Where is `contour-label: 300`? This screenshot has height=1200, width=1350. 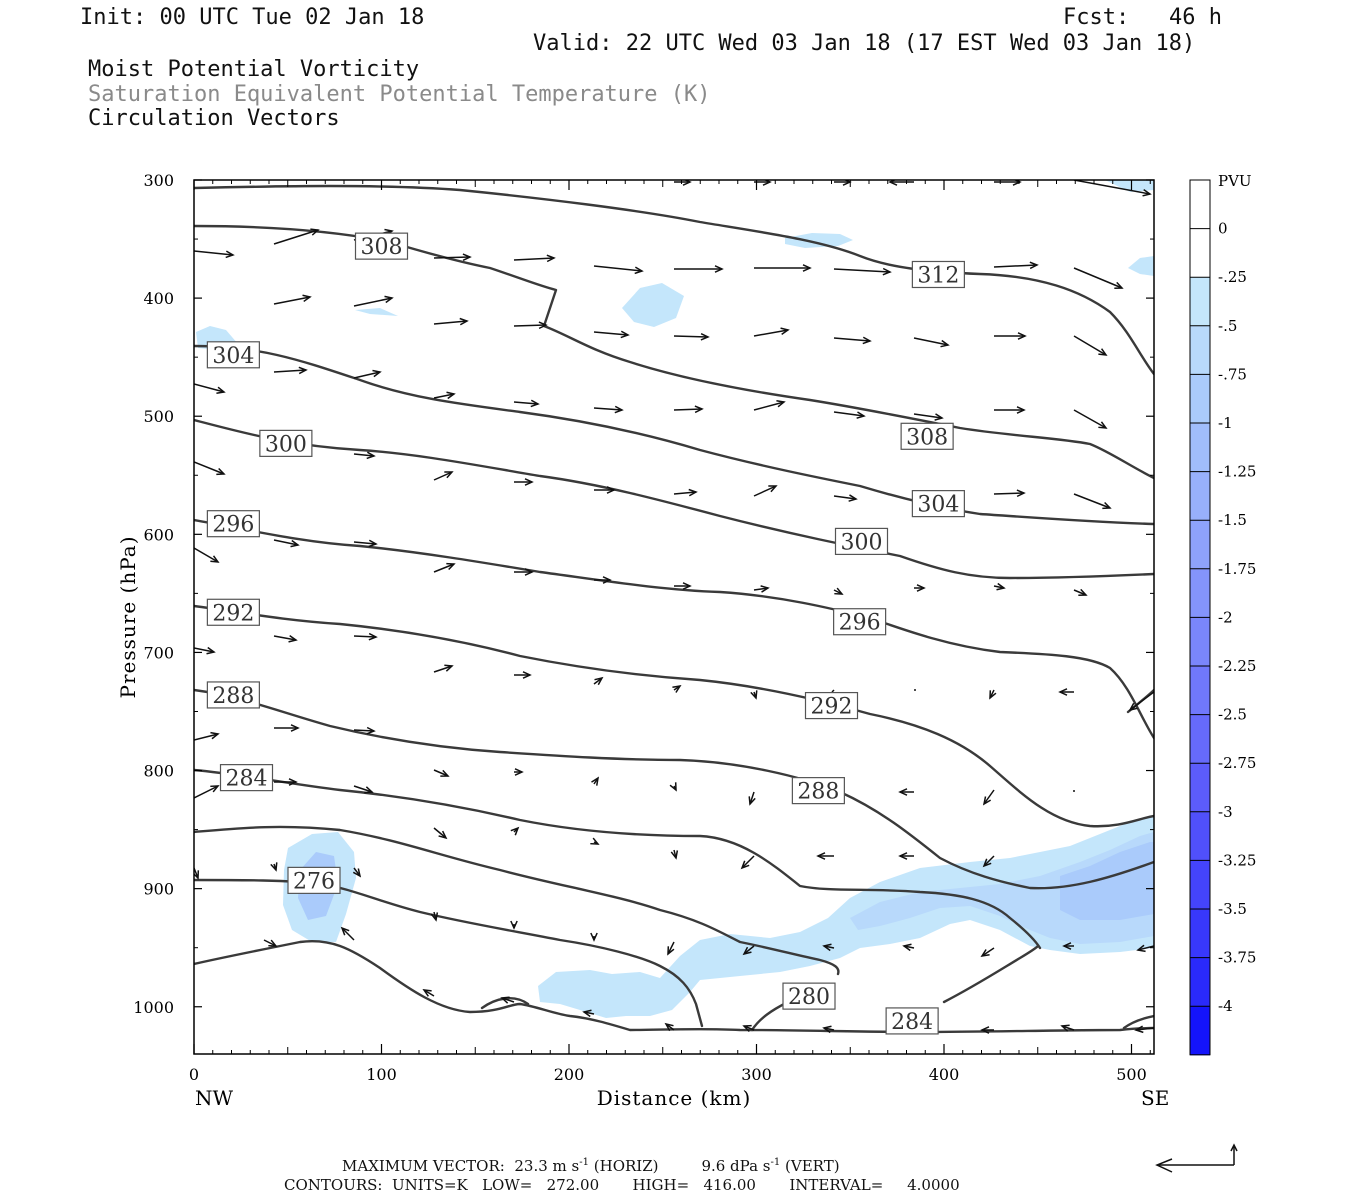 contour-label: 300 is located at coordinates (286, 444).